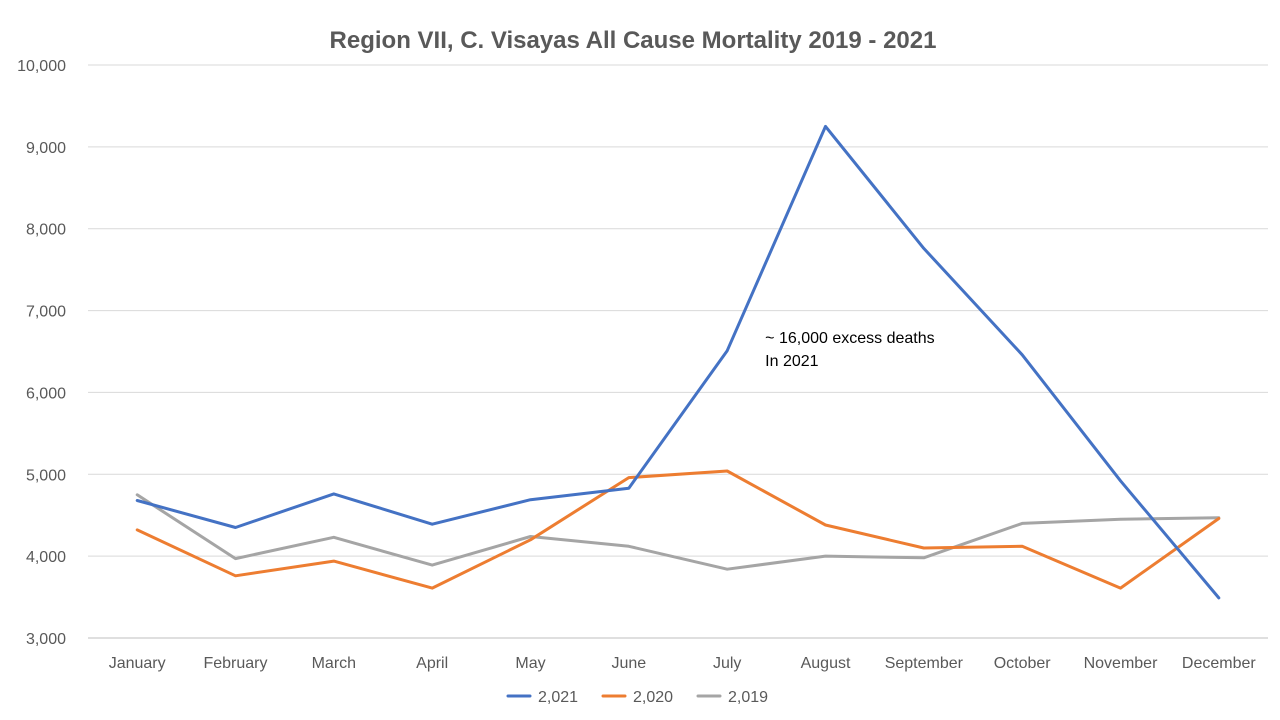 This screenshot has width=1280, height=720. What do you see at coordinates (530, 663) in the screenshot?
I see `x-tick-label: May` at bounding box center [530, 663].